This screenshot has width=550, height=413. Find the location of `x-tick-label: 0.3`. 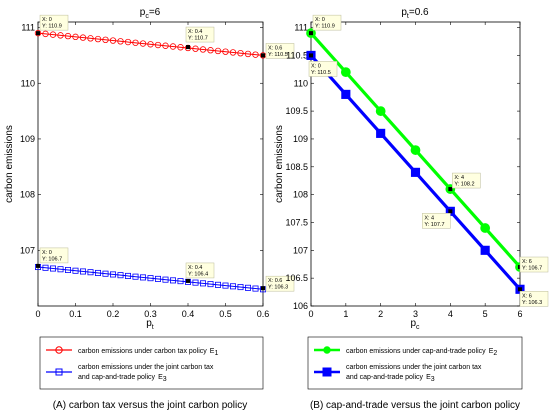

x-tick-label: 0.3 is located at coordinates (150, 314).